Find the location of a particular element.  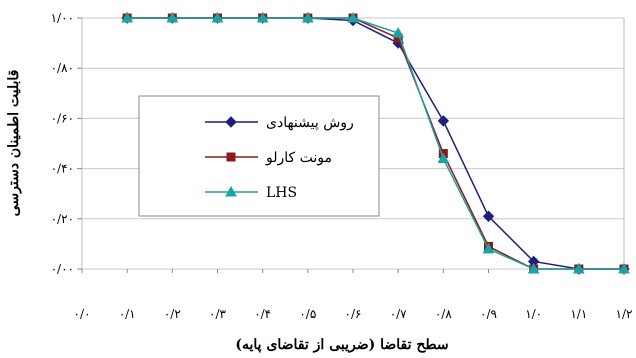

y-tick-label: ۰/۴۰ is located at coordinates (62, 169).